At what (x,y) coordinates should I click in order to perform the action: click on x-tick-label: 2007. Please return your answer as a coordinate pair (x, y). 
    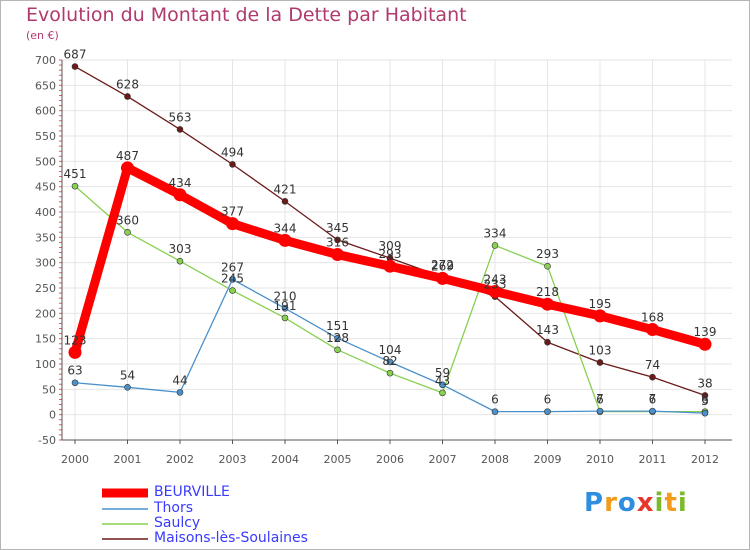
    Looking at the image, I should click on (443, 459).